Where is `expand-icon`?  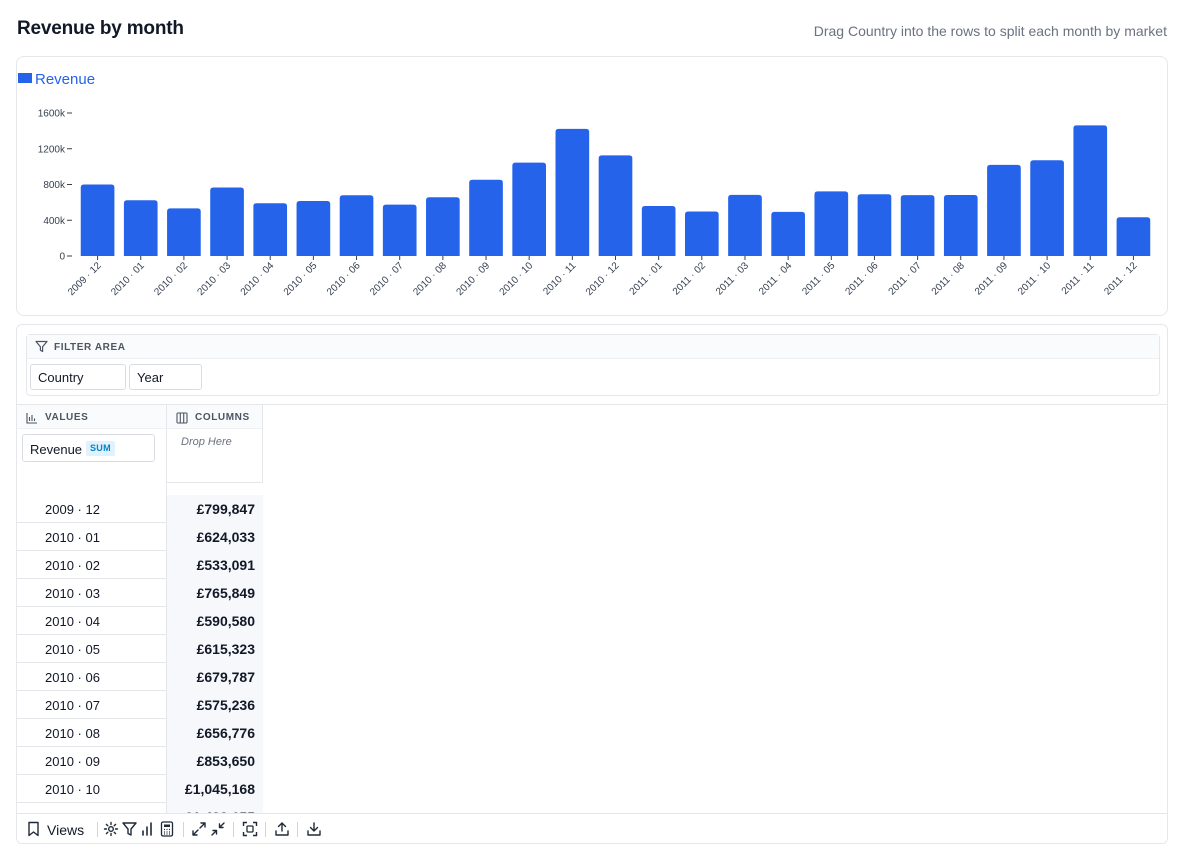 expand-icon is located at coordinates (199, 830).